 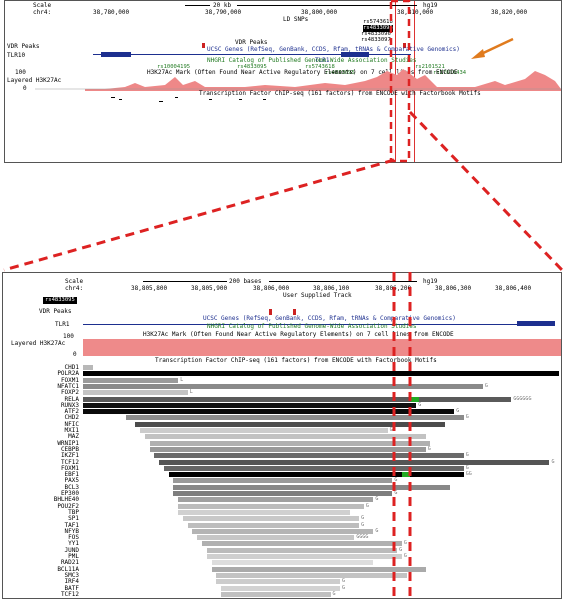 What do you see at coordinates (16, 55) in the screenshot?
I see `gene-label-tlr10: TLR10` at bounding box center [16, 55].